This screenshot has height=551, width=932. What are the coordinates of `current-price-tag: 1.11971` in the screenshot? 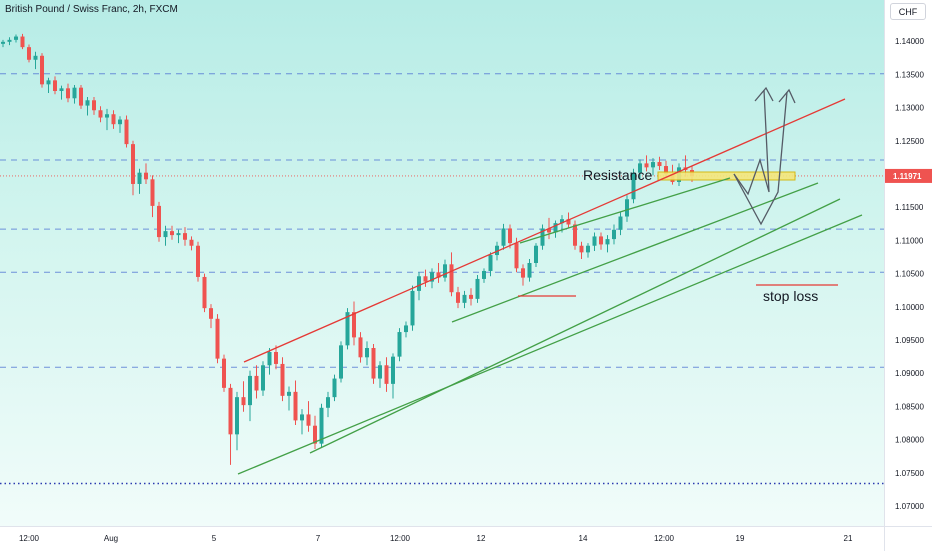 It's located at (908, 175).